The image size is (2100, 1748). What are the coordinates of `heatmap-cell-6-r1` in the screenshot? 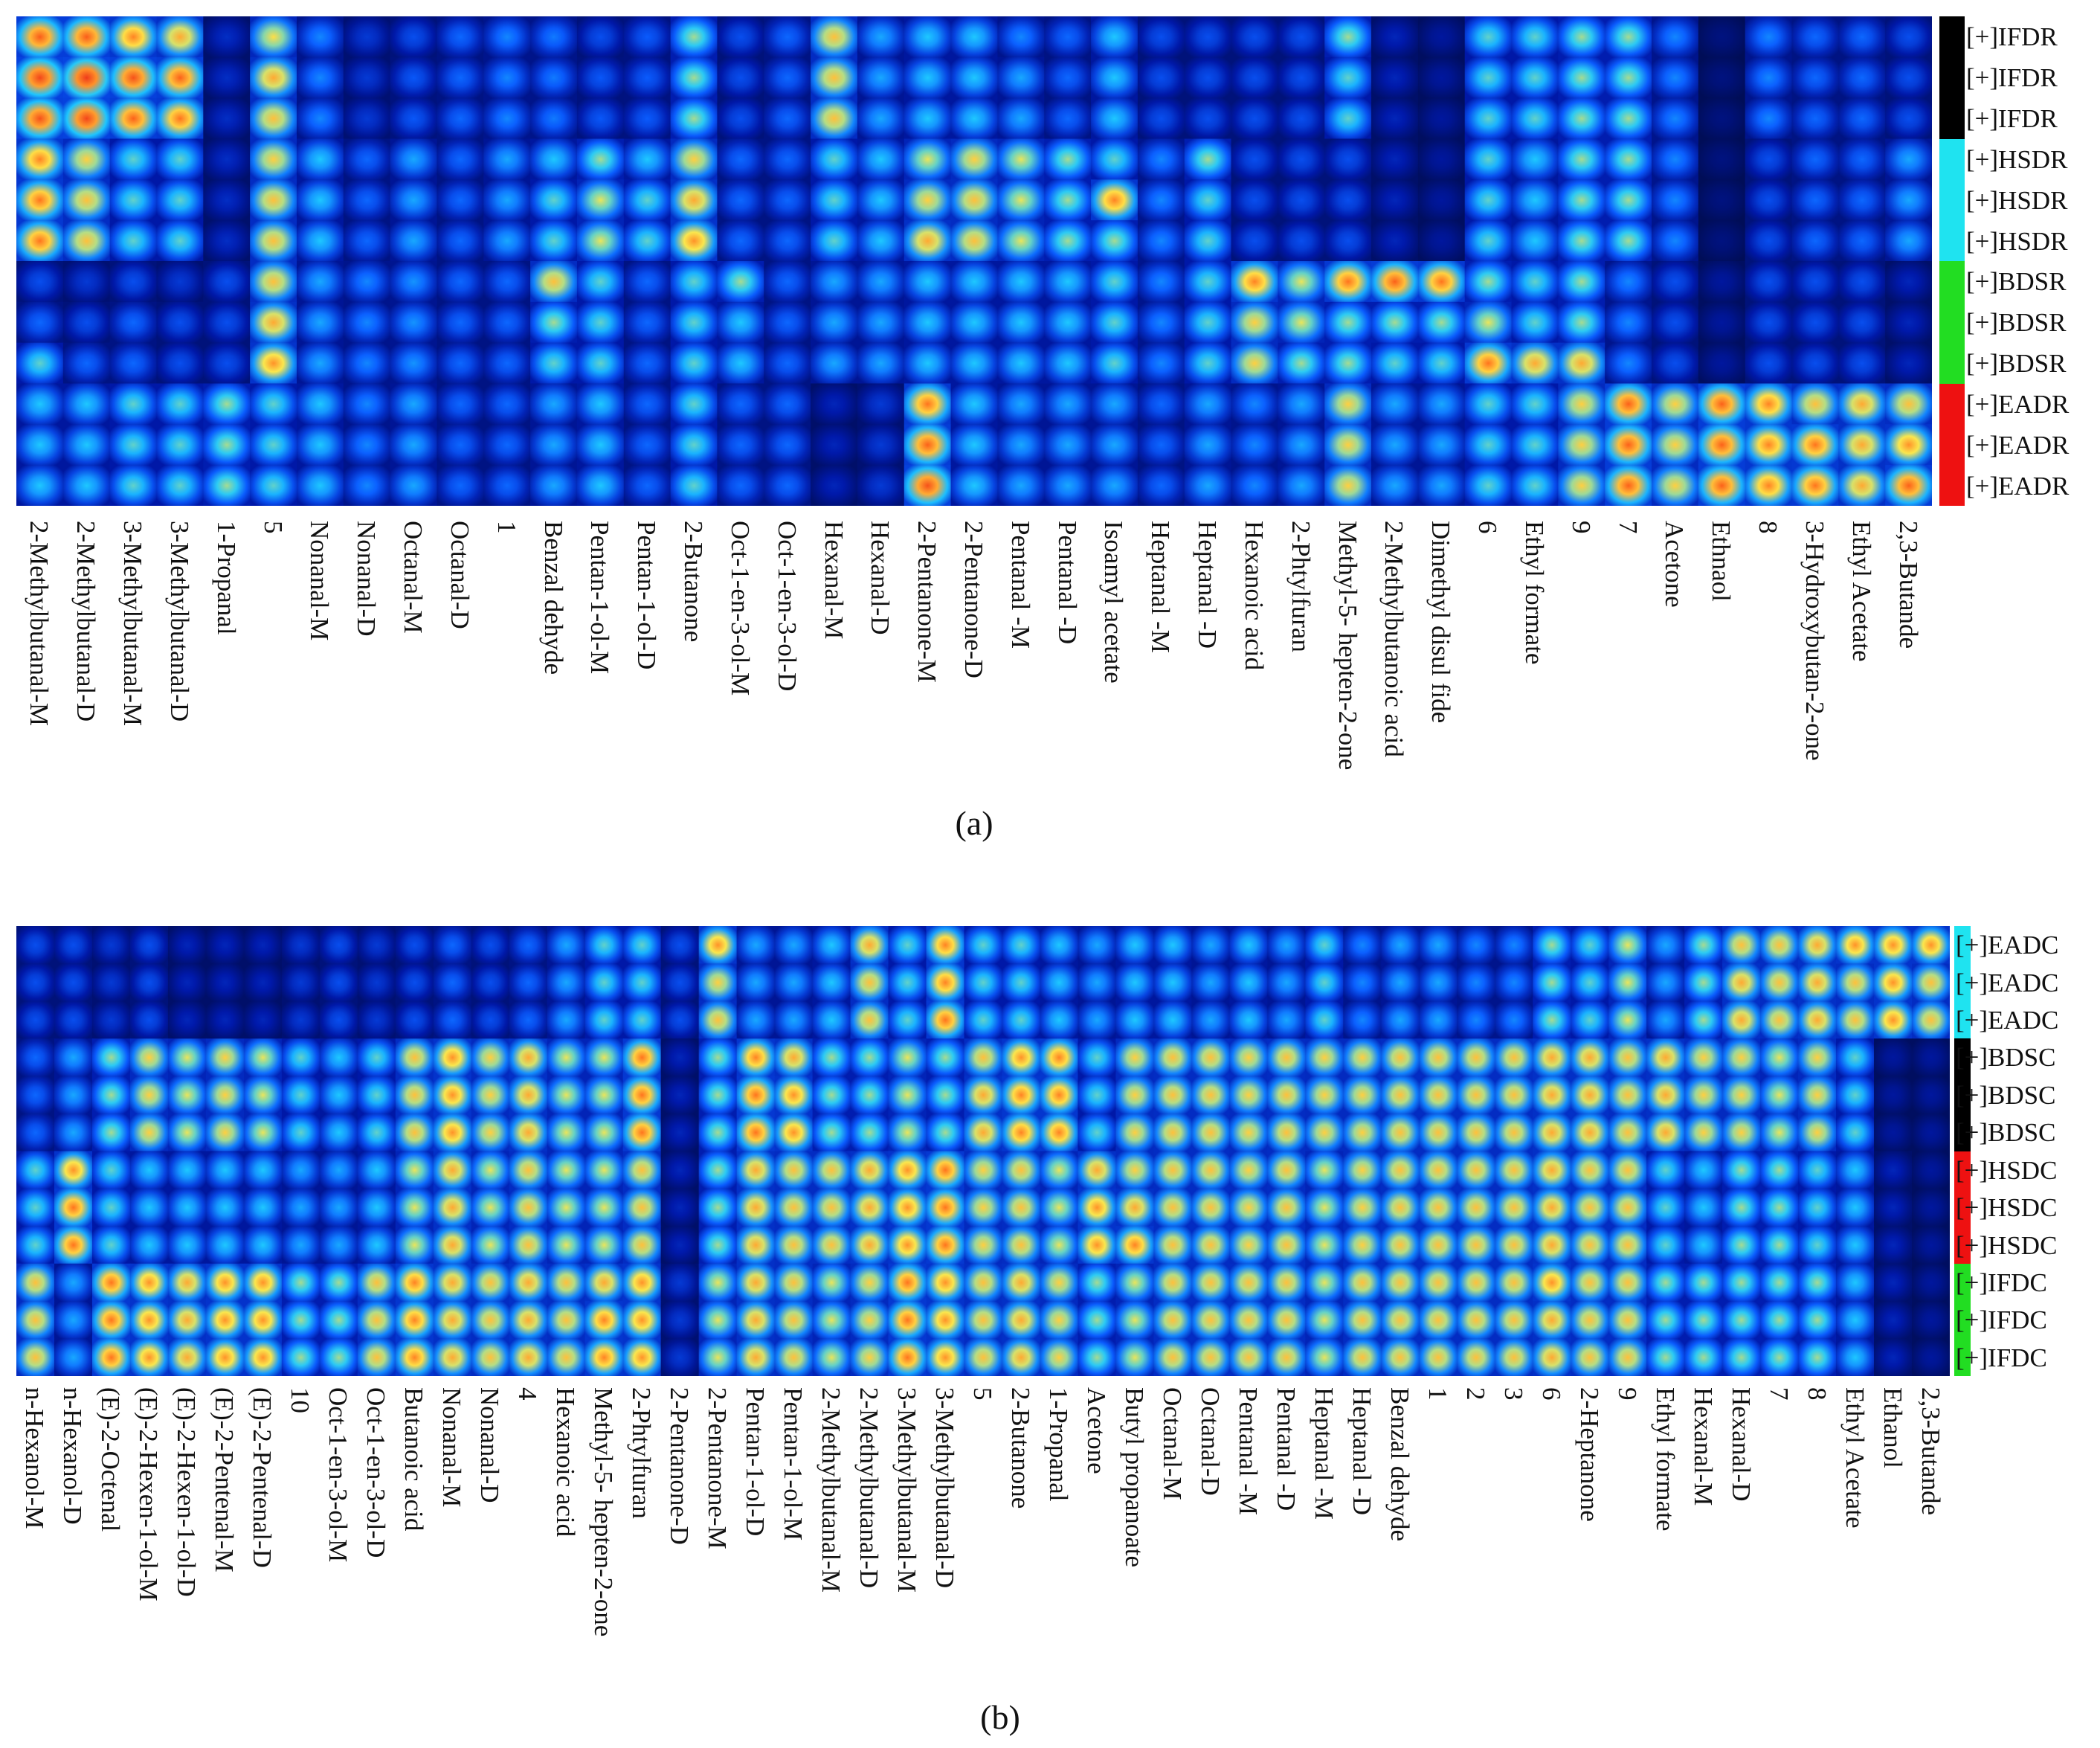 It's located at (1488, 37).